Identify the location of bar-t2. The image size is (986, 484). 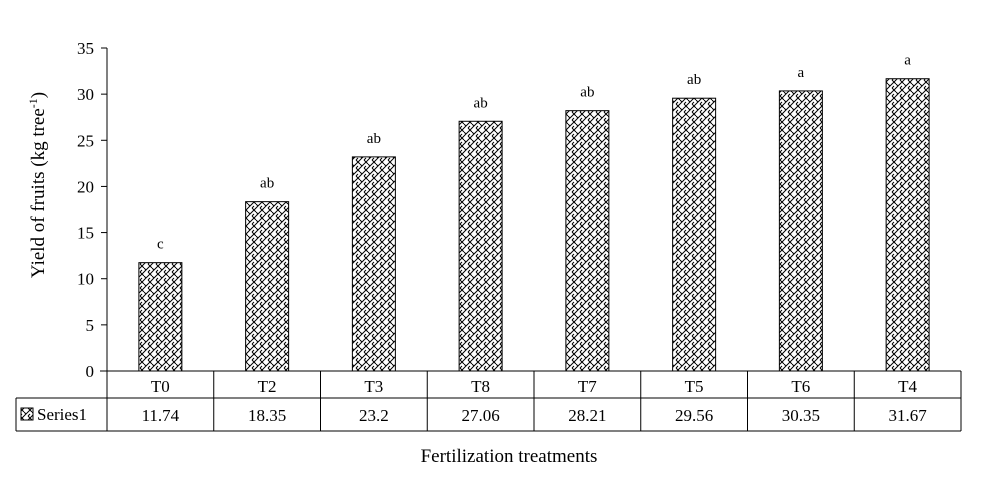
(267, 286).